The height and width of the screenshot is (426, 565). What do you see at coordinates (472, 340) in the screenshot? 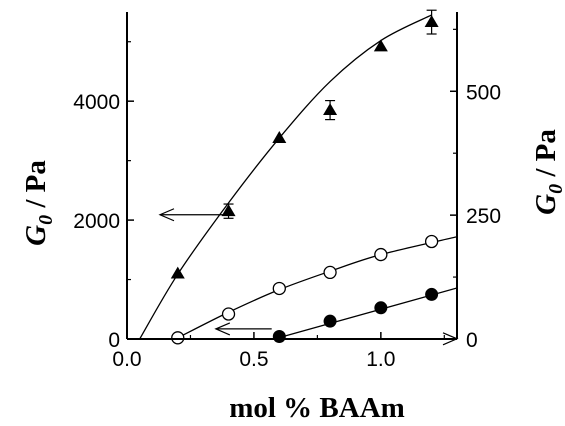
I see `y-right-tick-label: 0` at bounding box center [472, 340].